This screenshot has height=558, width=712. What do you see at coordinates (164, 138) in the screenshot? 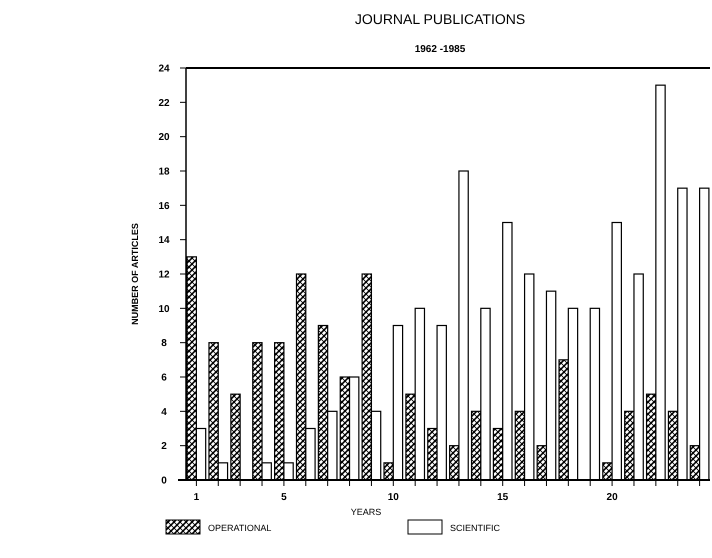
I see `y-tick-label: 20` at bounding box center [164, 138].